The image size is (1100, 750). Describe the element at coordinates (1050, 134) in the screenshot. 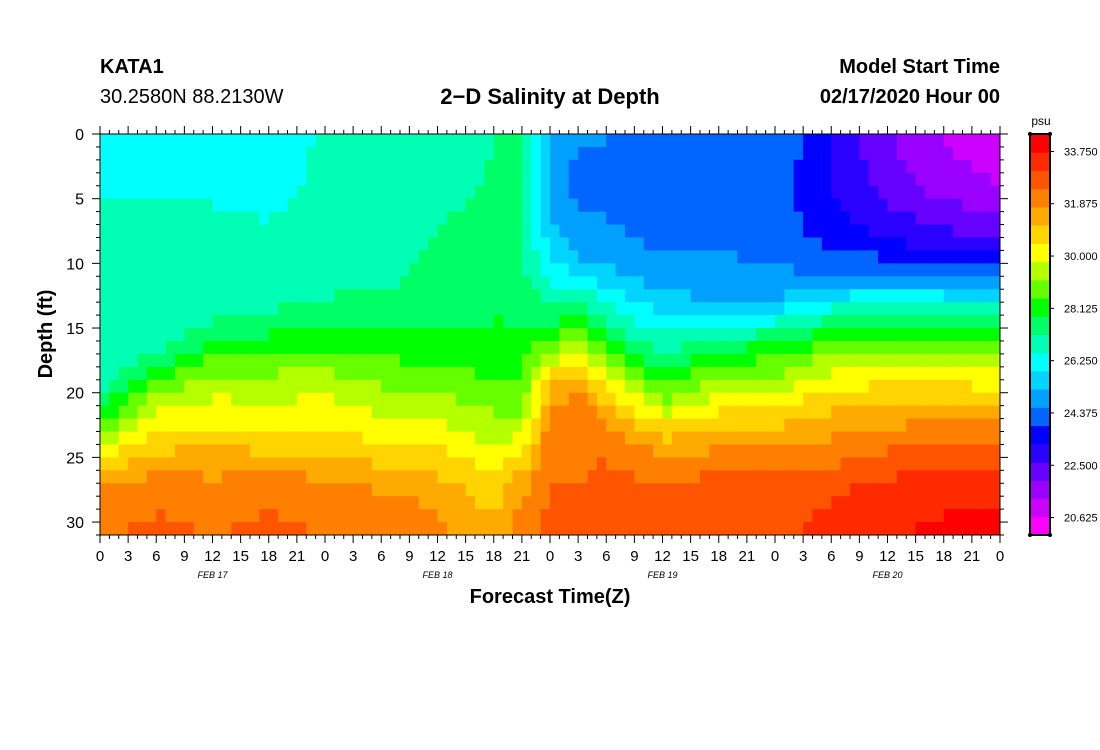

I see `colorbar-corner` at that location.